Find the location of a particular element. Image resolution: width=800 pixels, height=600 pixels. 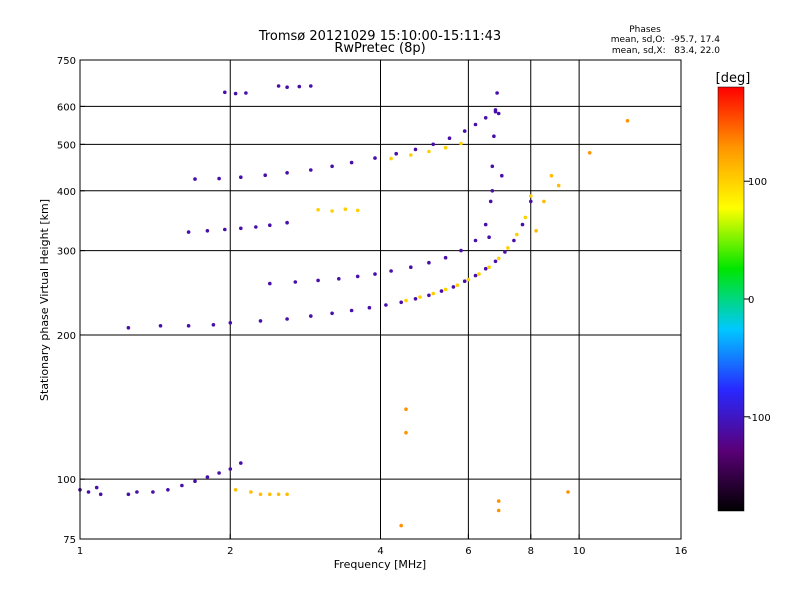

y-tick-label: 75 is located at coordinates (69, 540).